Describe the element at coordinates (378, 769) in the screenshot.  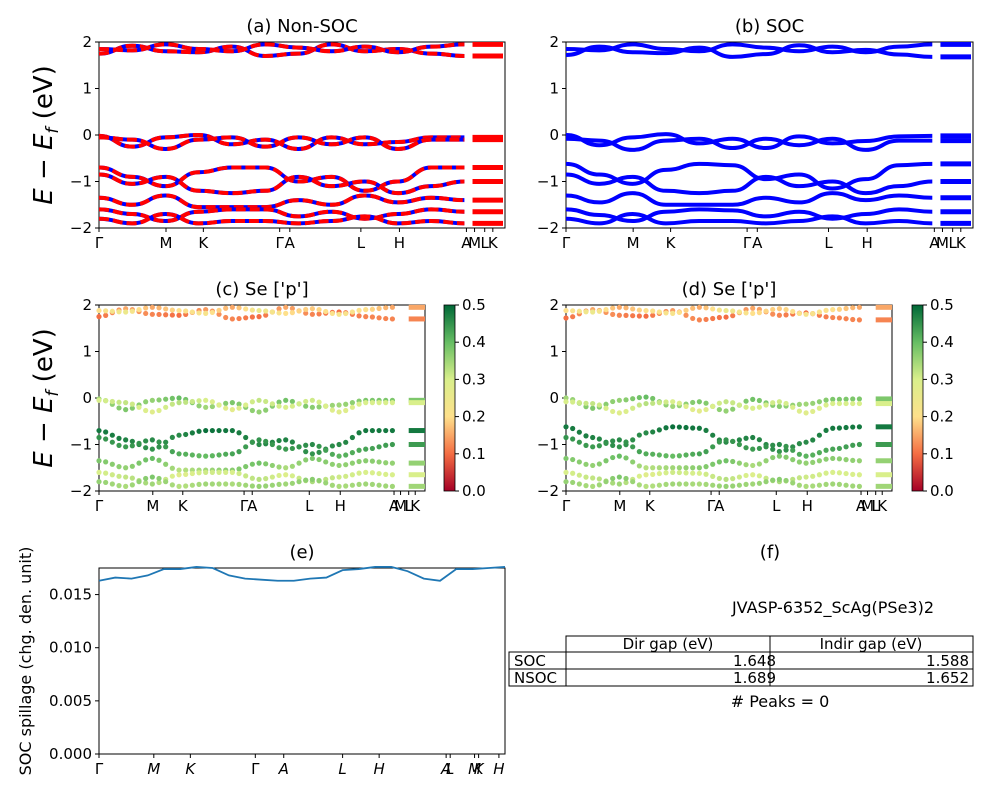
I see `x-tick-label: H` at that location.